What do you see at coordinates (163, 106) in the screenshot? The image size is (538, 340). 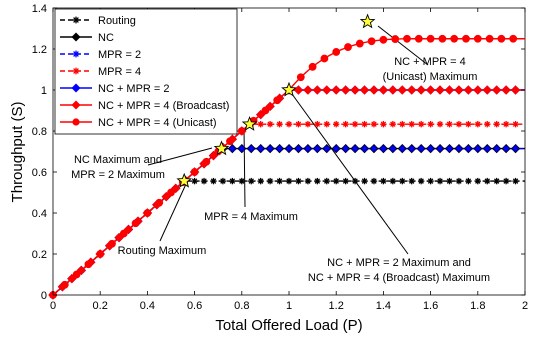 I see `legend-label: NC + MPR = 4 (Broadcast)` at bounding box center [163, 106].